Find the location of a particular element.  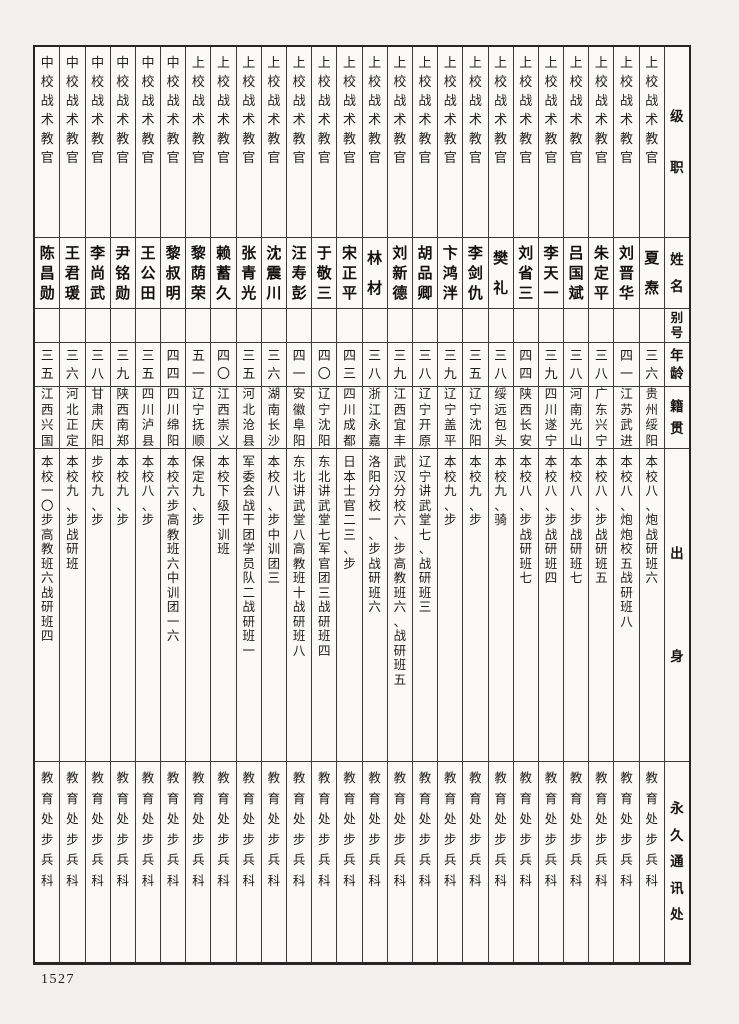

person-column: 上校战术教官 林材 三八 浙江永嘉 洛阳分校一、步战研班六 教育处步兵科 is located at coordinates (374, 504).